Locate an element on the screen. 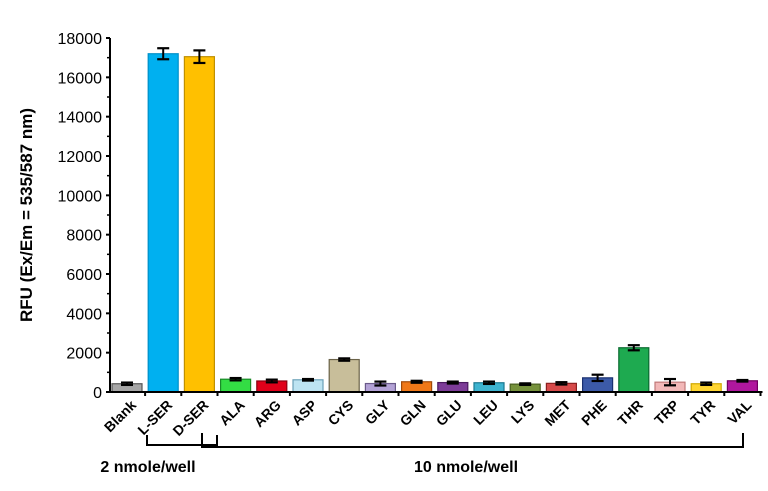 The image size is (768, 491). bar-d-ser is located at coordinates (199, 221).